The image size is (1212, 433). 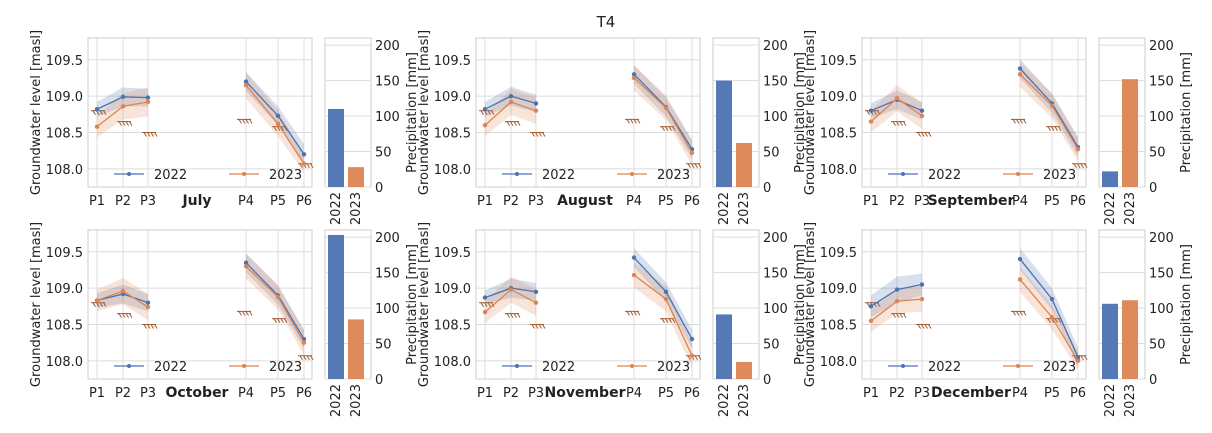 What do you see at coordinates (775, 238) in the screenshot?
I see `precip-tick-label: 200` at bounding box center [775, 238].